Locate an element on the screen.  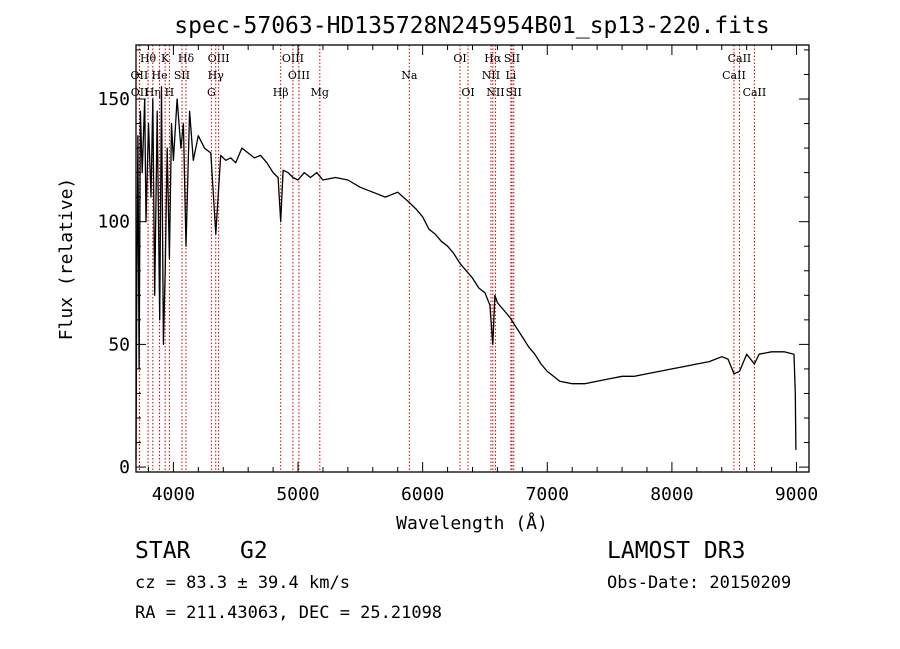
line-label-10: Hγ is located at coordinates (216, 75).